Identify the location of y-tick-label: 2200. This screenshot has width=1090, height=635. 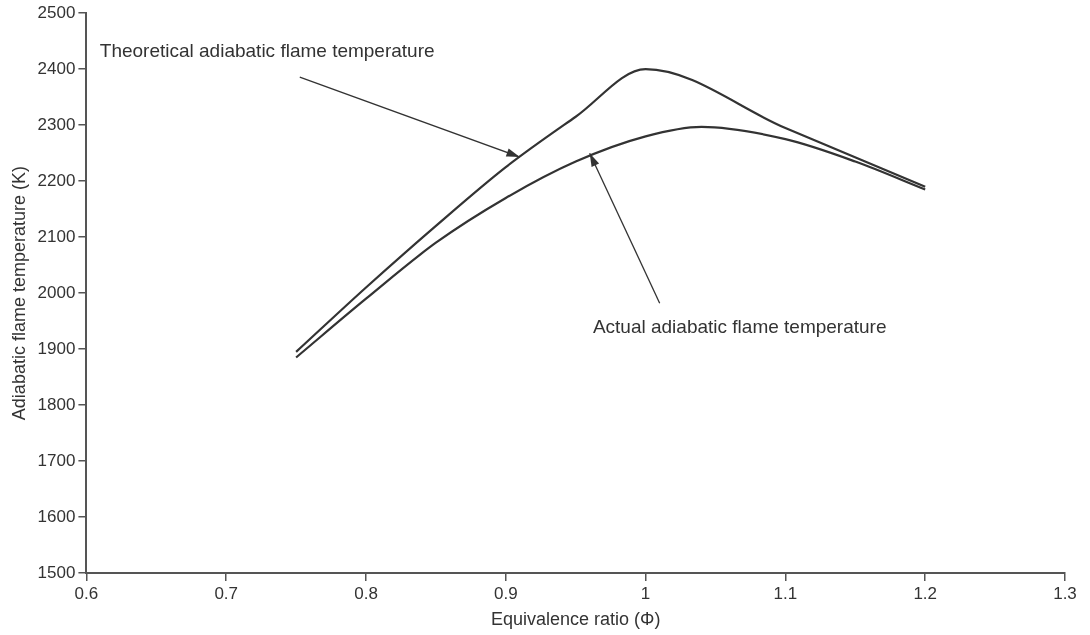
(56, 180).